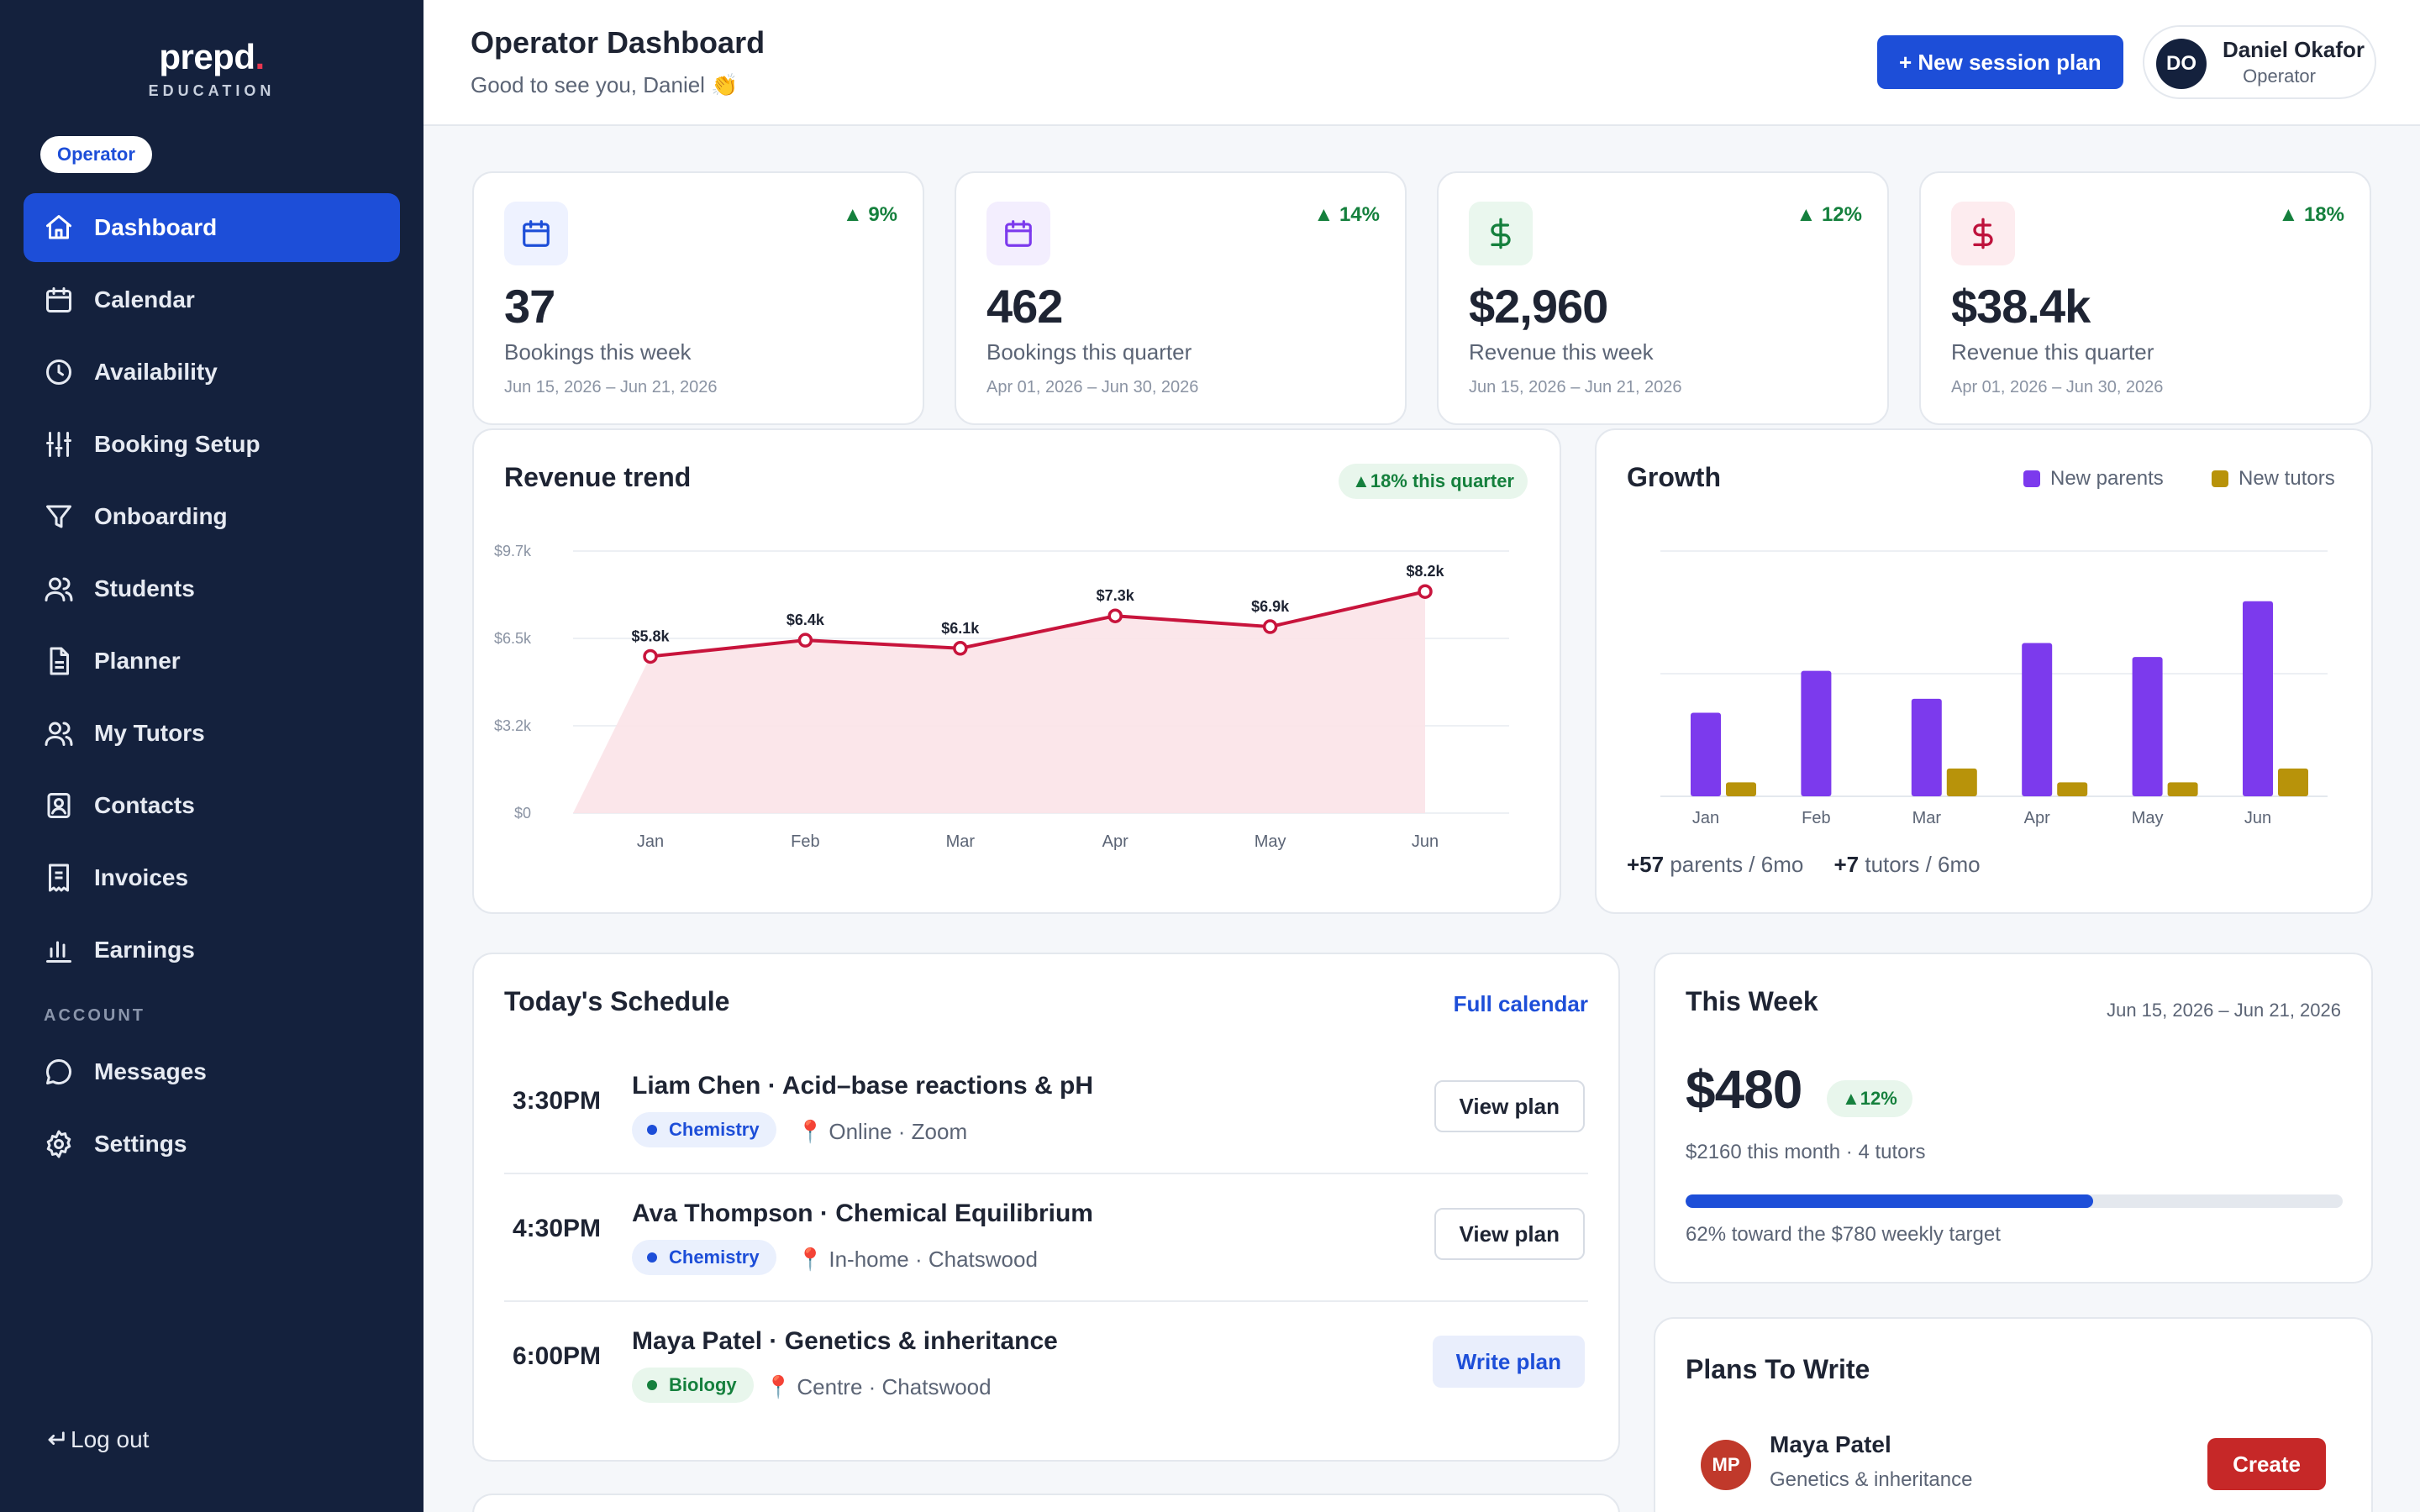  What do you see at coordinates (693, 1385) in the screenshot?
I see `subject-badge: Biology` at bounding box center [693, 1385].